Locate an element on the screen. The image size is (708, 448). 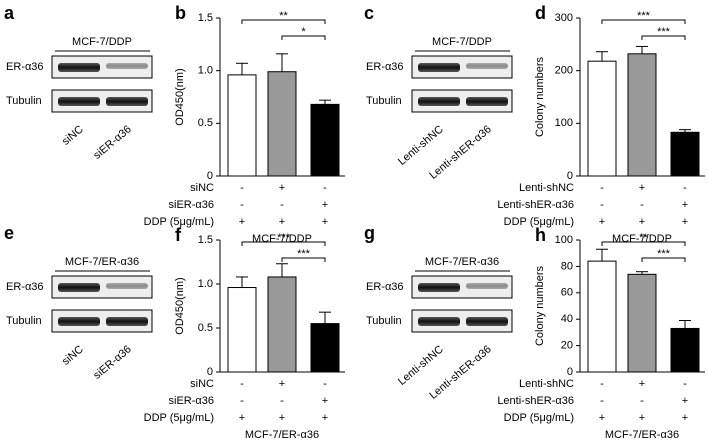
panel-letter: d is located at coordinates (540, 13).